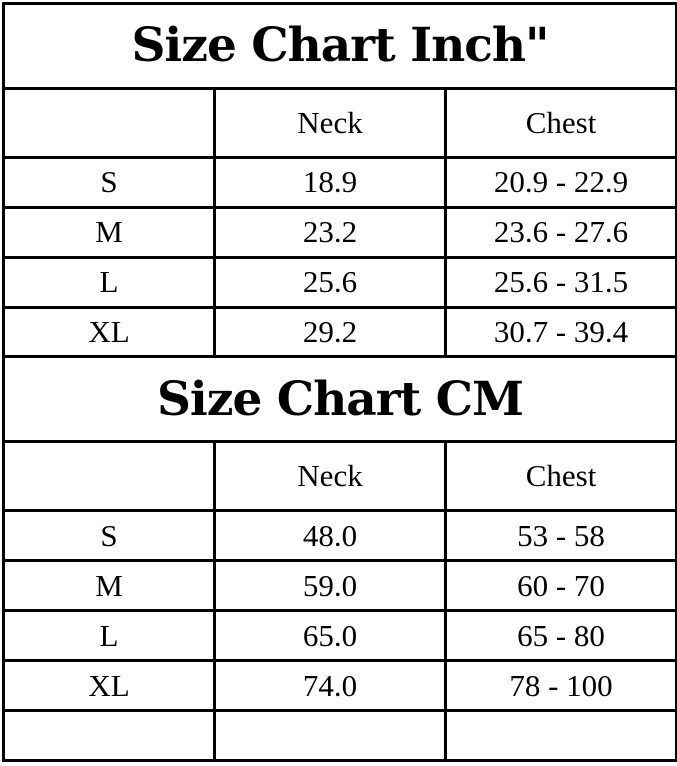 Image resolution: width=677 pixels, height=766 pixels. Describe the element at coordinates (560, 182) in the screenshot. I see `chest-value: 20.9 - 22.9` at that location.